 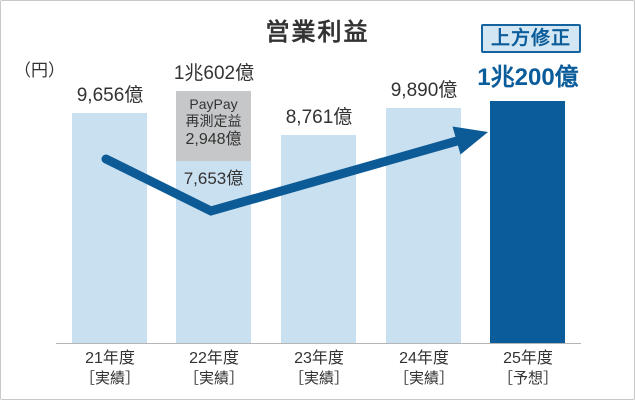 What do you see at coordinates (214, 73) in the screenshot?
I see `value-label-fy22: 1兆602億` at bounding box center [214, 73].